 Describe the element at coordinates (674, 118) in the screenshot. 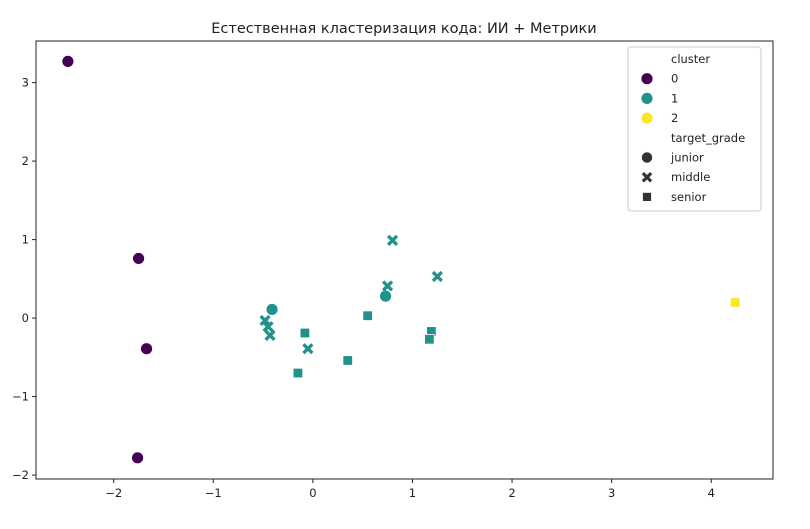

I see `legend-label: 2` at that location.